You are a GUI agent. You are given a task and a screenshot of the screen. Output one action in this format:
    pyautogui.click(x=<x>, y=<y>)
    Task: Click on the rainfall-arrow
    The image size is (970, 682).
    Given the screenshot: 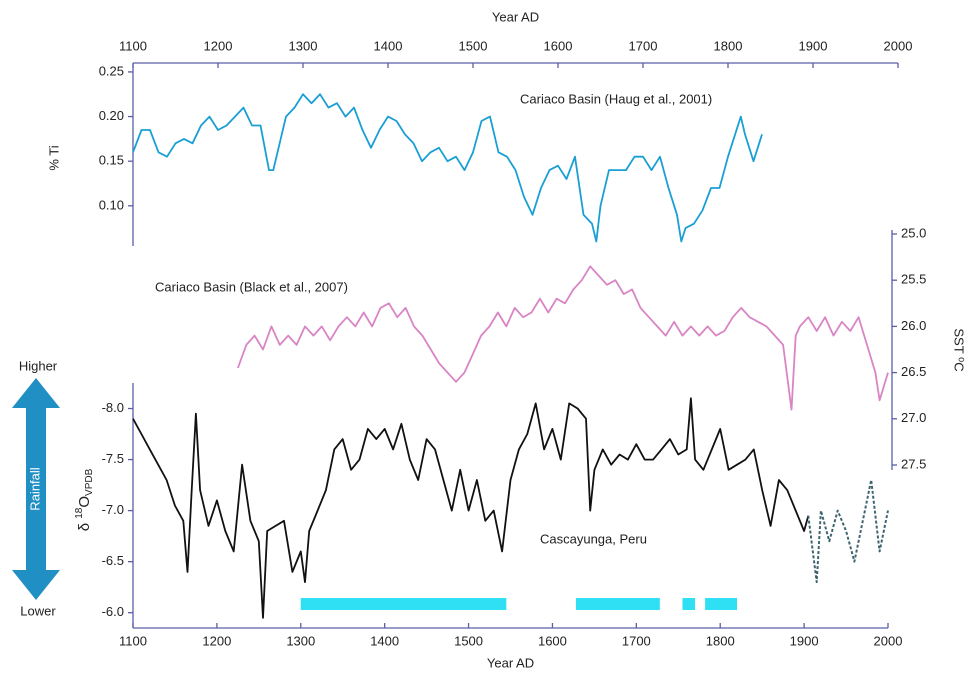 What is the action you would take?
    pyautogui.click(x=36, y=489)
    